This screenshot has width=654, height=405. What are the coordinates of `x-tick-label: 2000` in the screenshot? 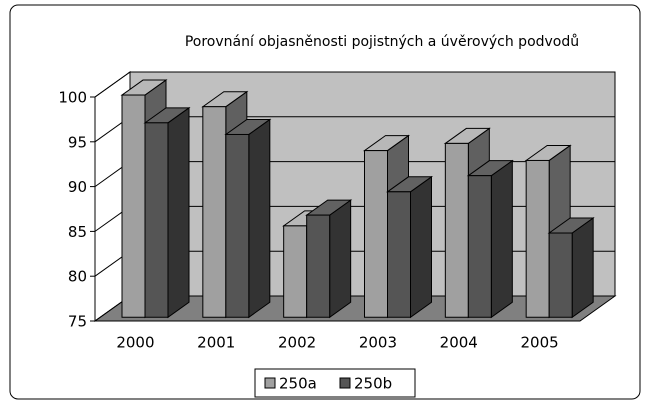 It's located at (135, 343).